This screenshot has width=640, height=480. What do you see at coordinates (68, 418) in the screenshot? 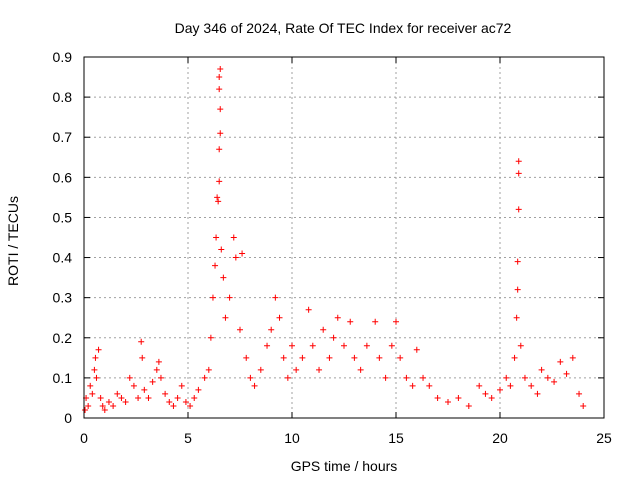
I see `y-tick-label: 0` at bounding box center [68, 418].